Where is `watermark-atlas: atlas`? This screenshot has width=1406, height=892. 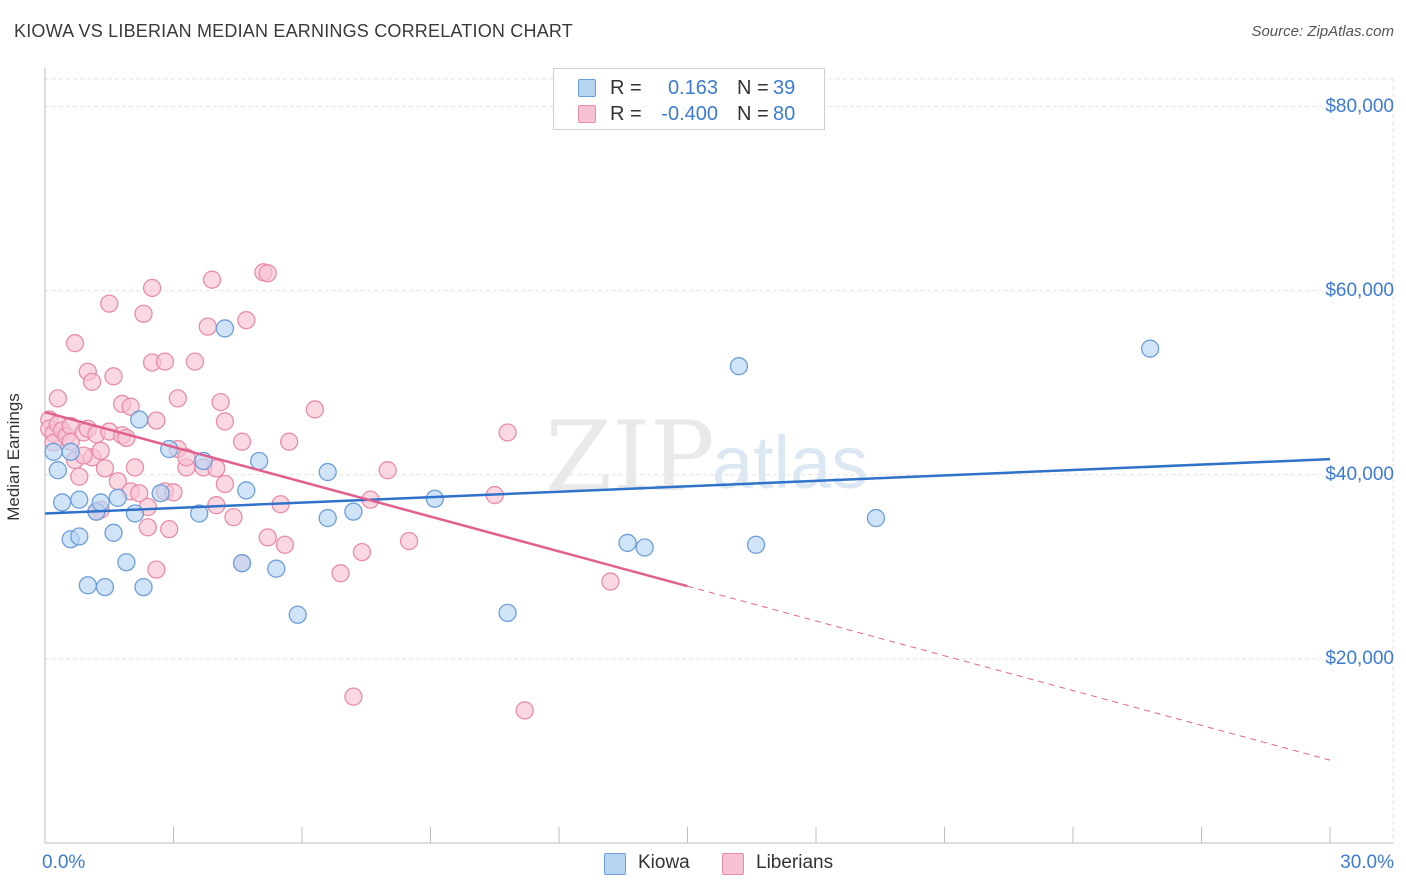
watermark-atlas: atlas is located at coordinates (790, 462).